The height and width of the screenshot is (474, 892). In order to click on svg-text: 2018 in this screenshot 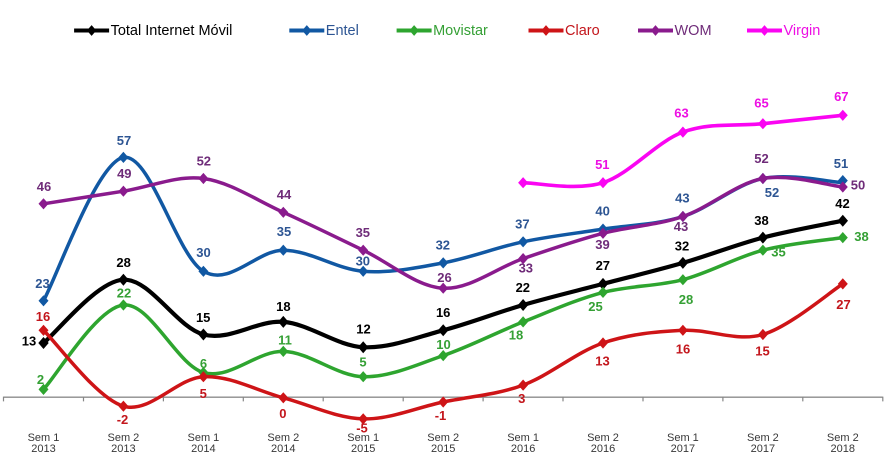, I will do `click(843, 449)`.